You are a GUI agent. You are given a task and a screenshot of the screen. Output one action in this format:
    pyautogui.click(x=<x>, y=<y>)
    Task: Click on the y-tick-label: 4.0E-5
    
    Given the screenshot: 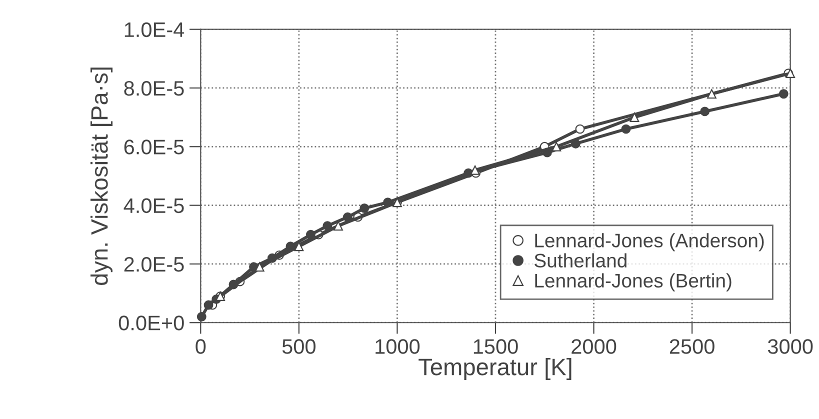 What is the action you would take?
    pyautogui.click(x=154, y=206)
    